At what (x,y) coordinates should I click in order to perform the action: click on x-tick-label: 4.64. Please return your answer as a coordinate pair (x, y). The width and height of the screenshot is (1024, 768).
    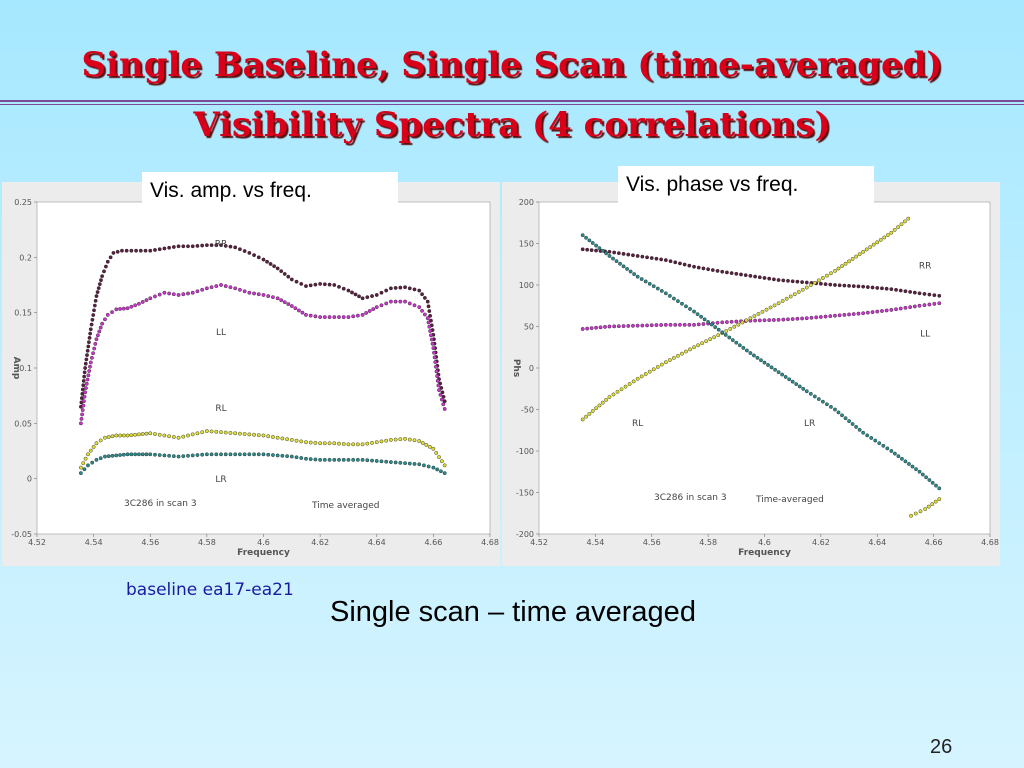
    Looking at the image, I should click on (377, 542).